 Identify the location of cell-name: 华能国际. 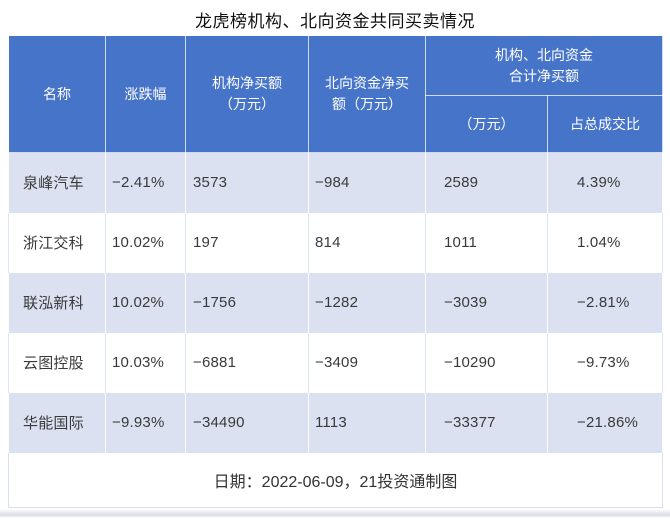
(57, 422).